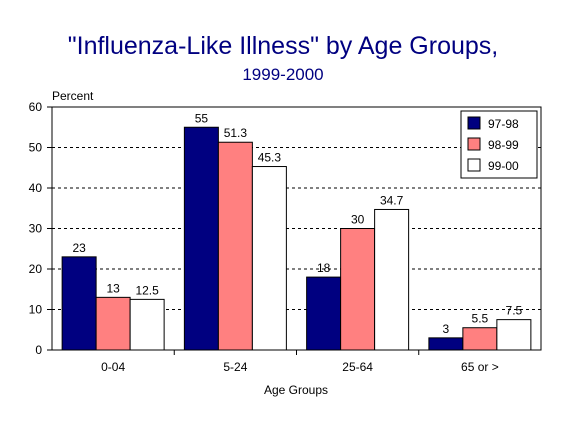  What do you see at coordinates (282, 74) in the screenshot?
I see `chart-subtitle: 1999-2000` at bounding box center [282, 74].